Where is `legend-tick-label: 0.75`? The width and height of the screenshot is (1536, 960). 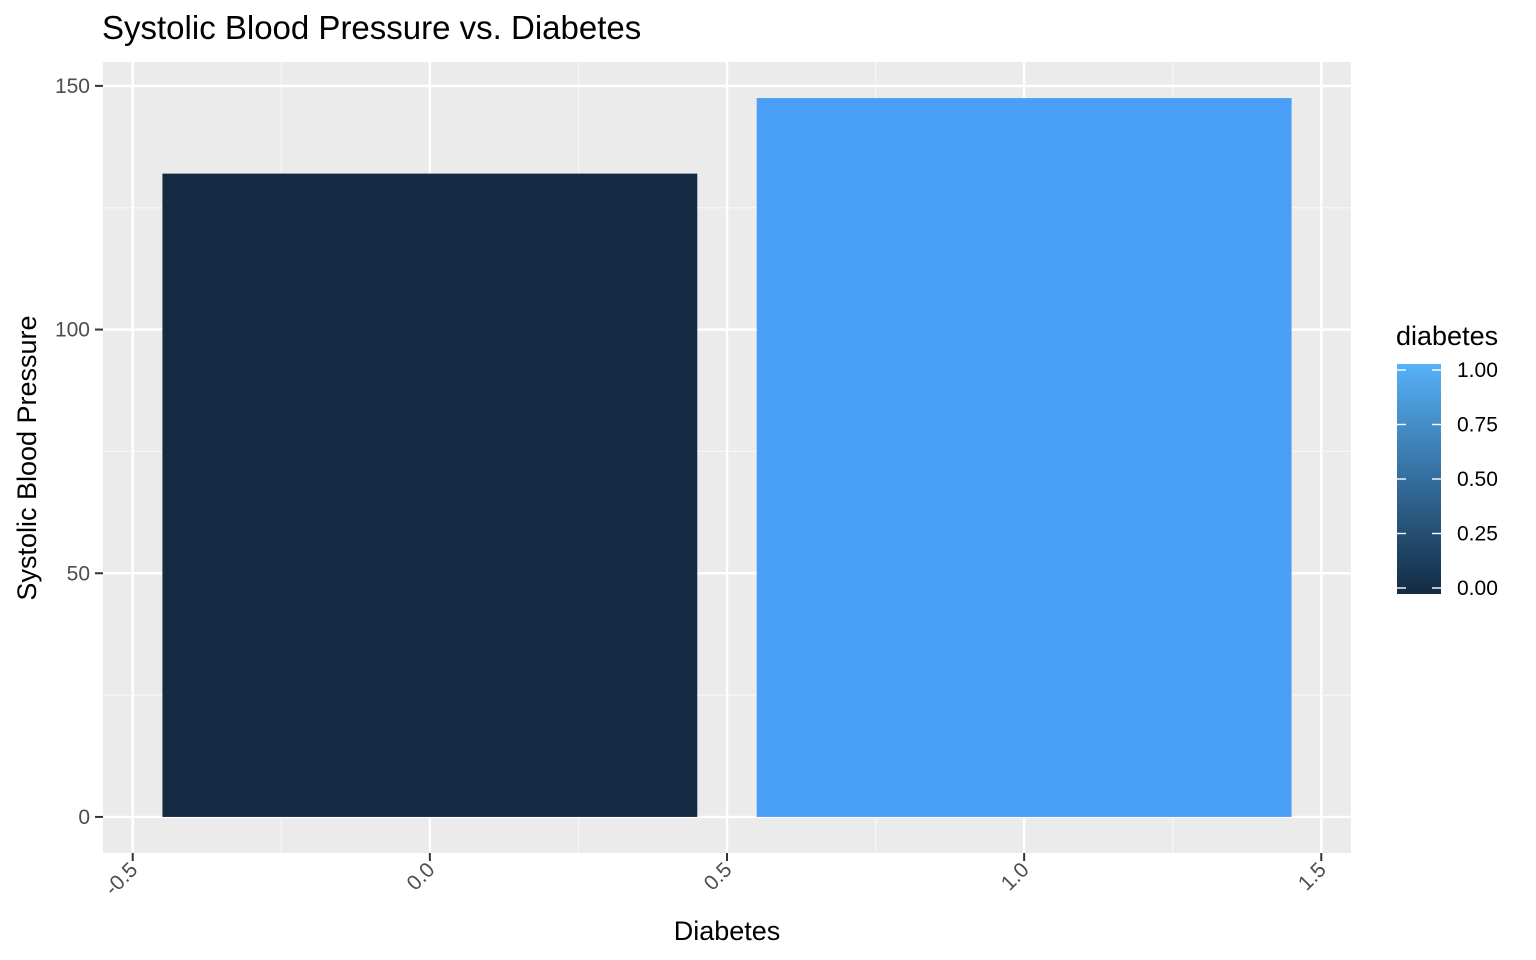
legend-tick-label: 0.75 is located at coordinates (1477, 425).